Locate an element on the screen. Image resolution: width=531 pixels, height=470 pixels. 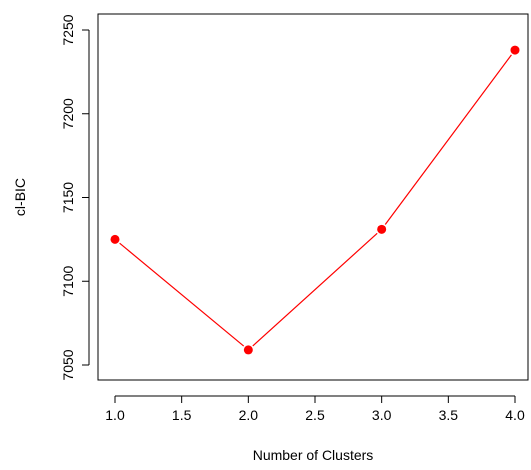
x-tick-label: 1.5 is located at coordinates (182, 415).